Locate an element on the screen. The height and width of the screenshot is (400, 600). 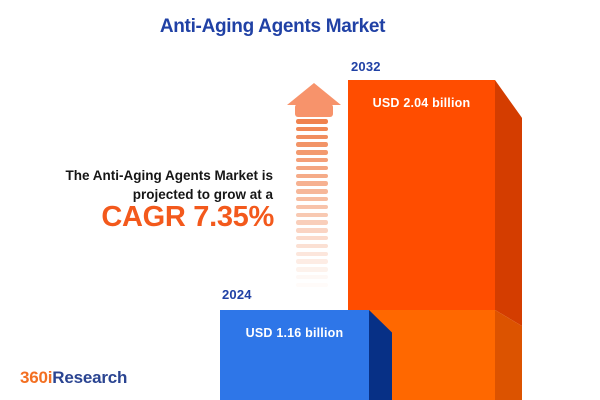
bar-2024-front-face is located at coordinates (294, 355).